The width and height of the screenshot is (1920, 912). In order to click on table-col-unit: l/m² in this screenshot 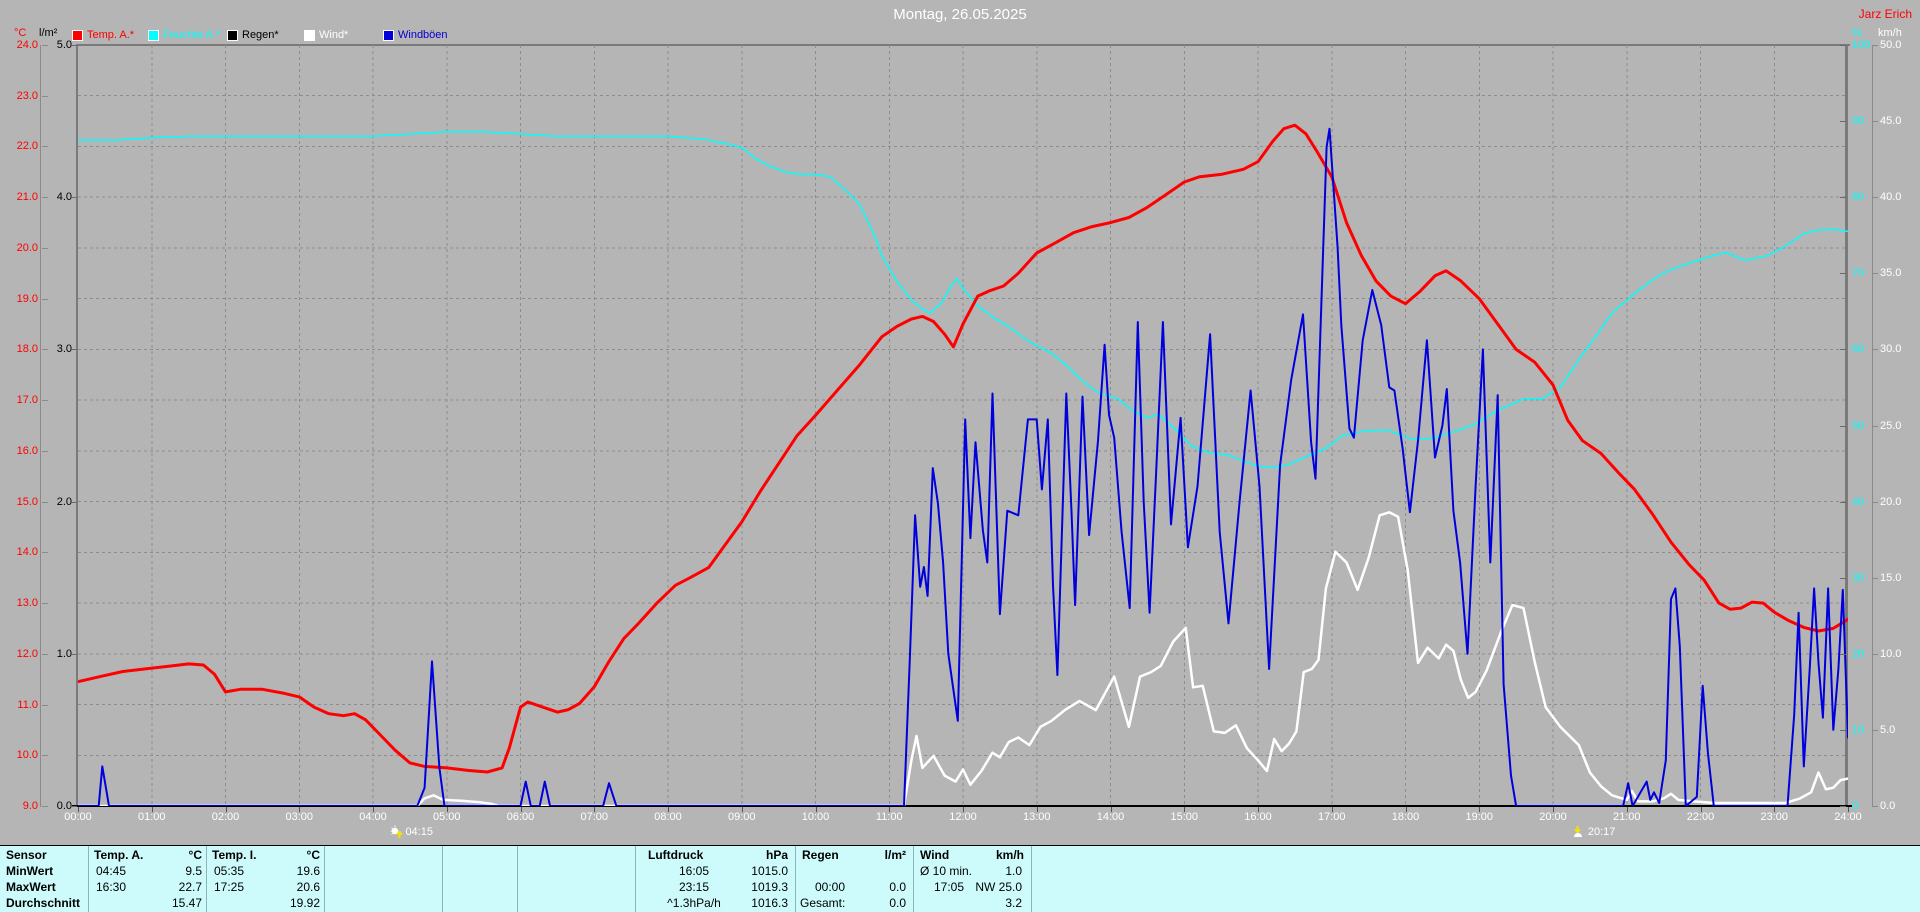, I will do `click(895, 855)`.